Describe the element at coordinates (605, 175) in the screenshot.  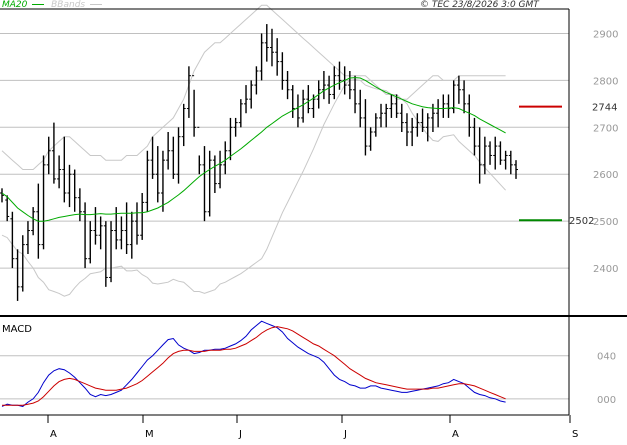
I see `price-y-tick-label: 2600` at that location.